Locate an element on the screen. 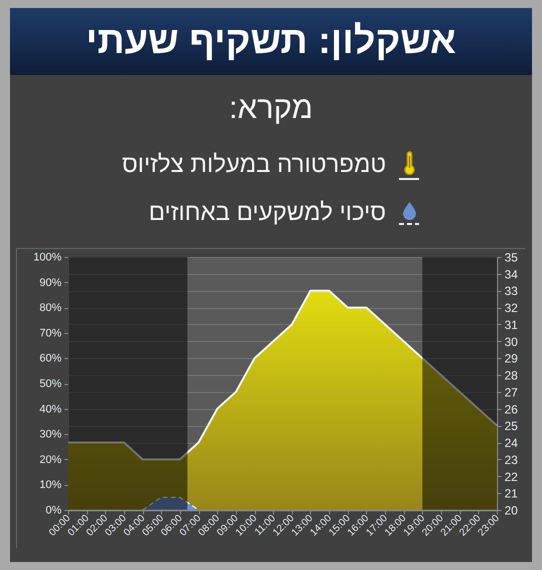  y2-tick-label: 34 is located at coordinates (511, 274).